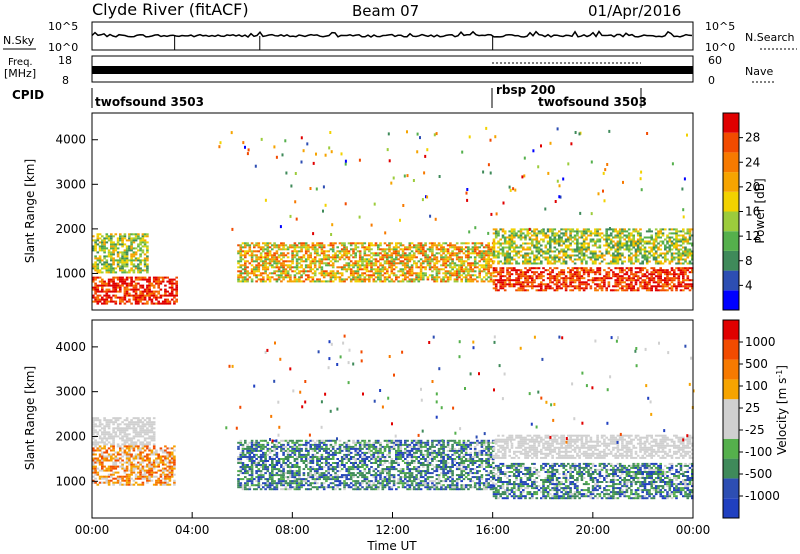 This screenshot has height=554, width=800. What do you see at coordinates (65, 80) in the screenshot?
I see `freq-tick-low: 8` at bounding box center [65, 80].